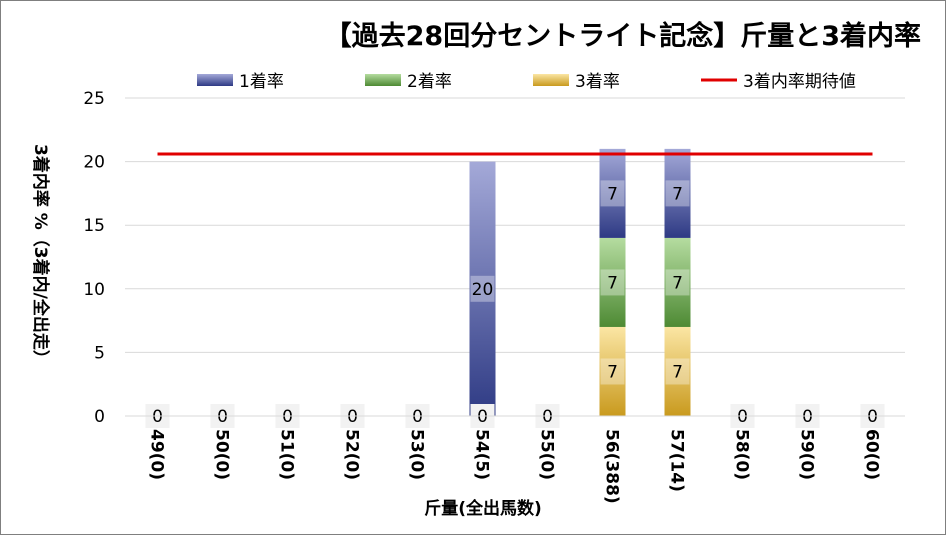 Image resolution: width=946 pixels, height=536 pixels. Describe the element at coordinates (597, 82) in the screenshot. I see `legend-label-3rd: 3着率` at that location.